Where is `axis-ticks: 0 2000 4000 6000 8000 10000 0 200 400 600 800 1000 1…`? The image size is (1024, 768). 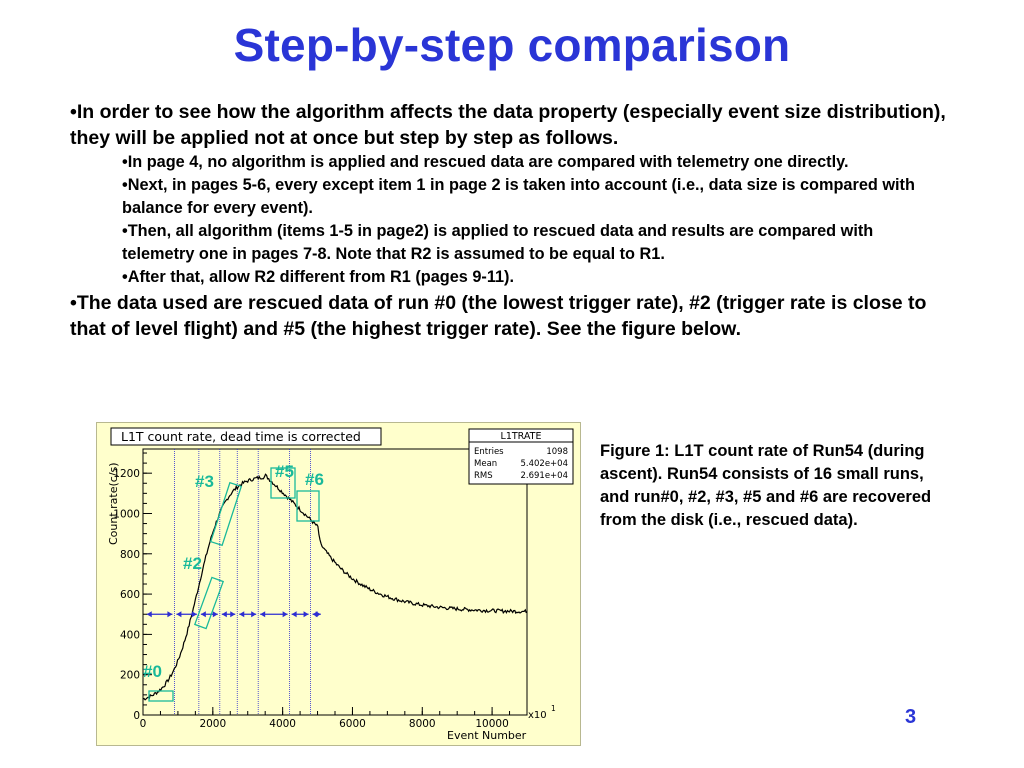
axis-ticks: 0 2000 4000 6000 8000 10000 0 200 400 600 800 1000 1… is located at coordinates (320, 591).